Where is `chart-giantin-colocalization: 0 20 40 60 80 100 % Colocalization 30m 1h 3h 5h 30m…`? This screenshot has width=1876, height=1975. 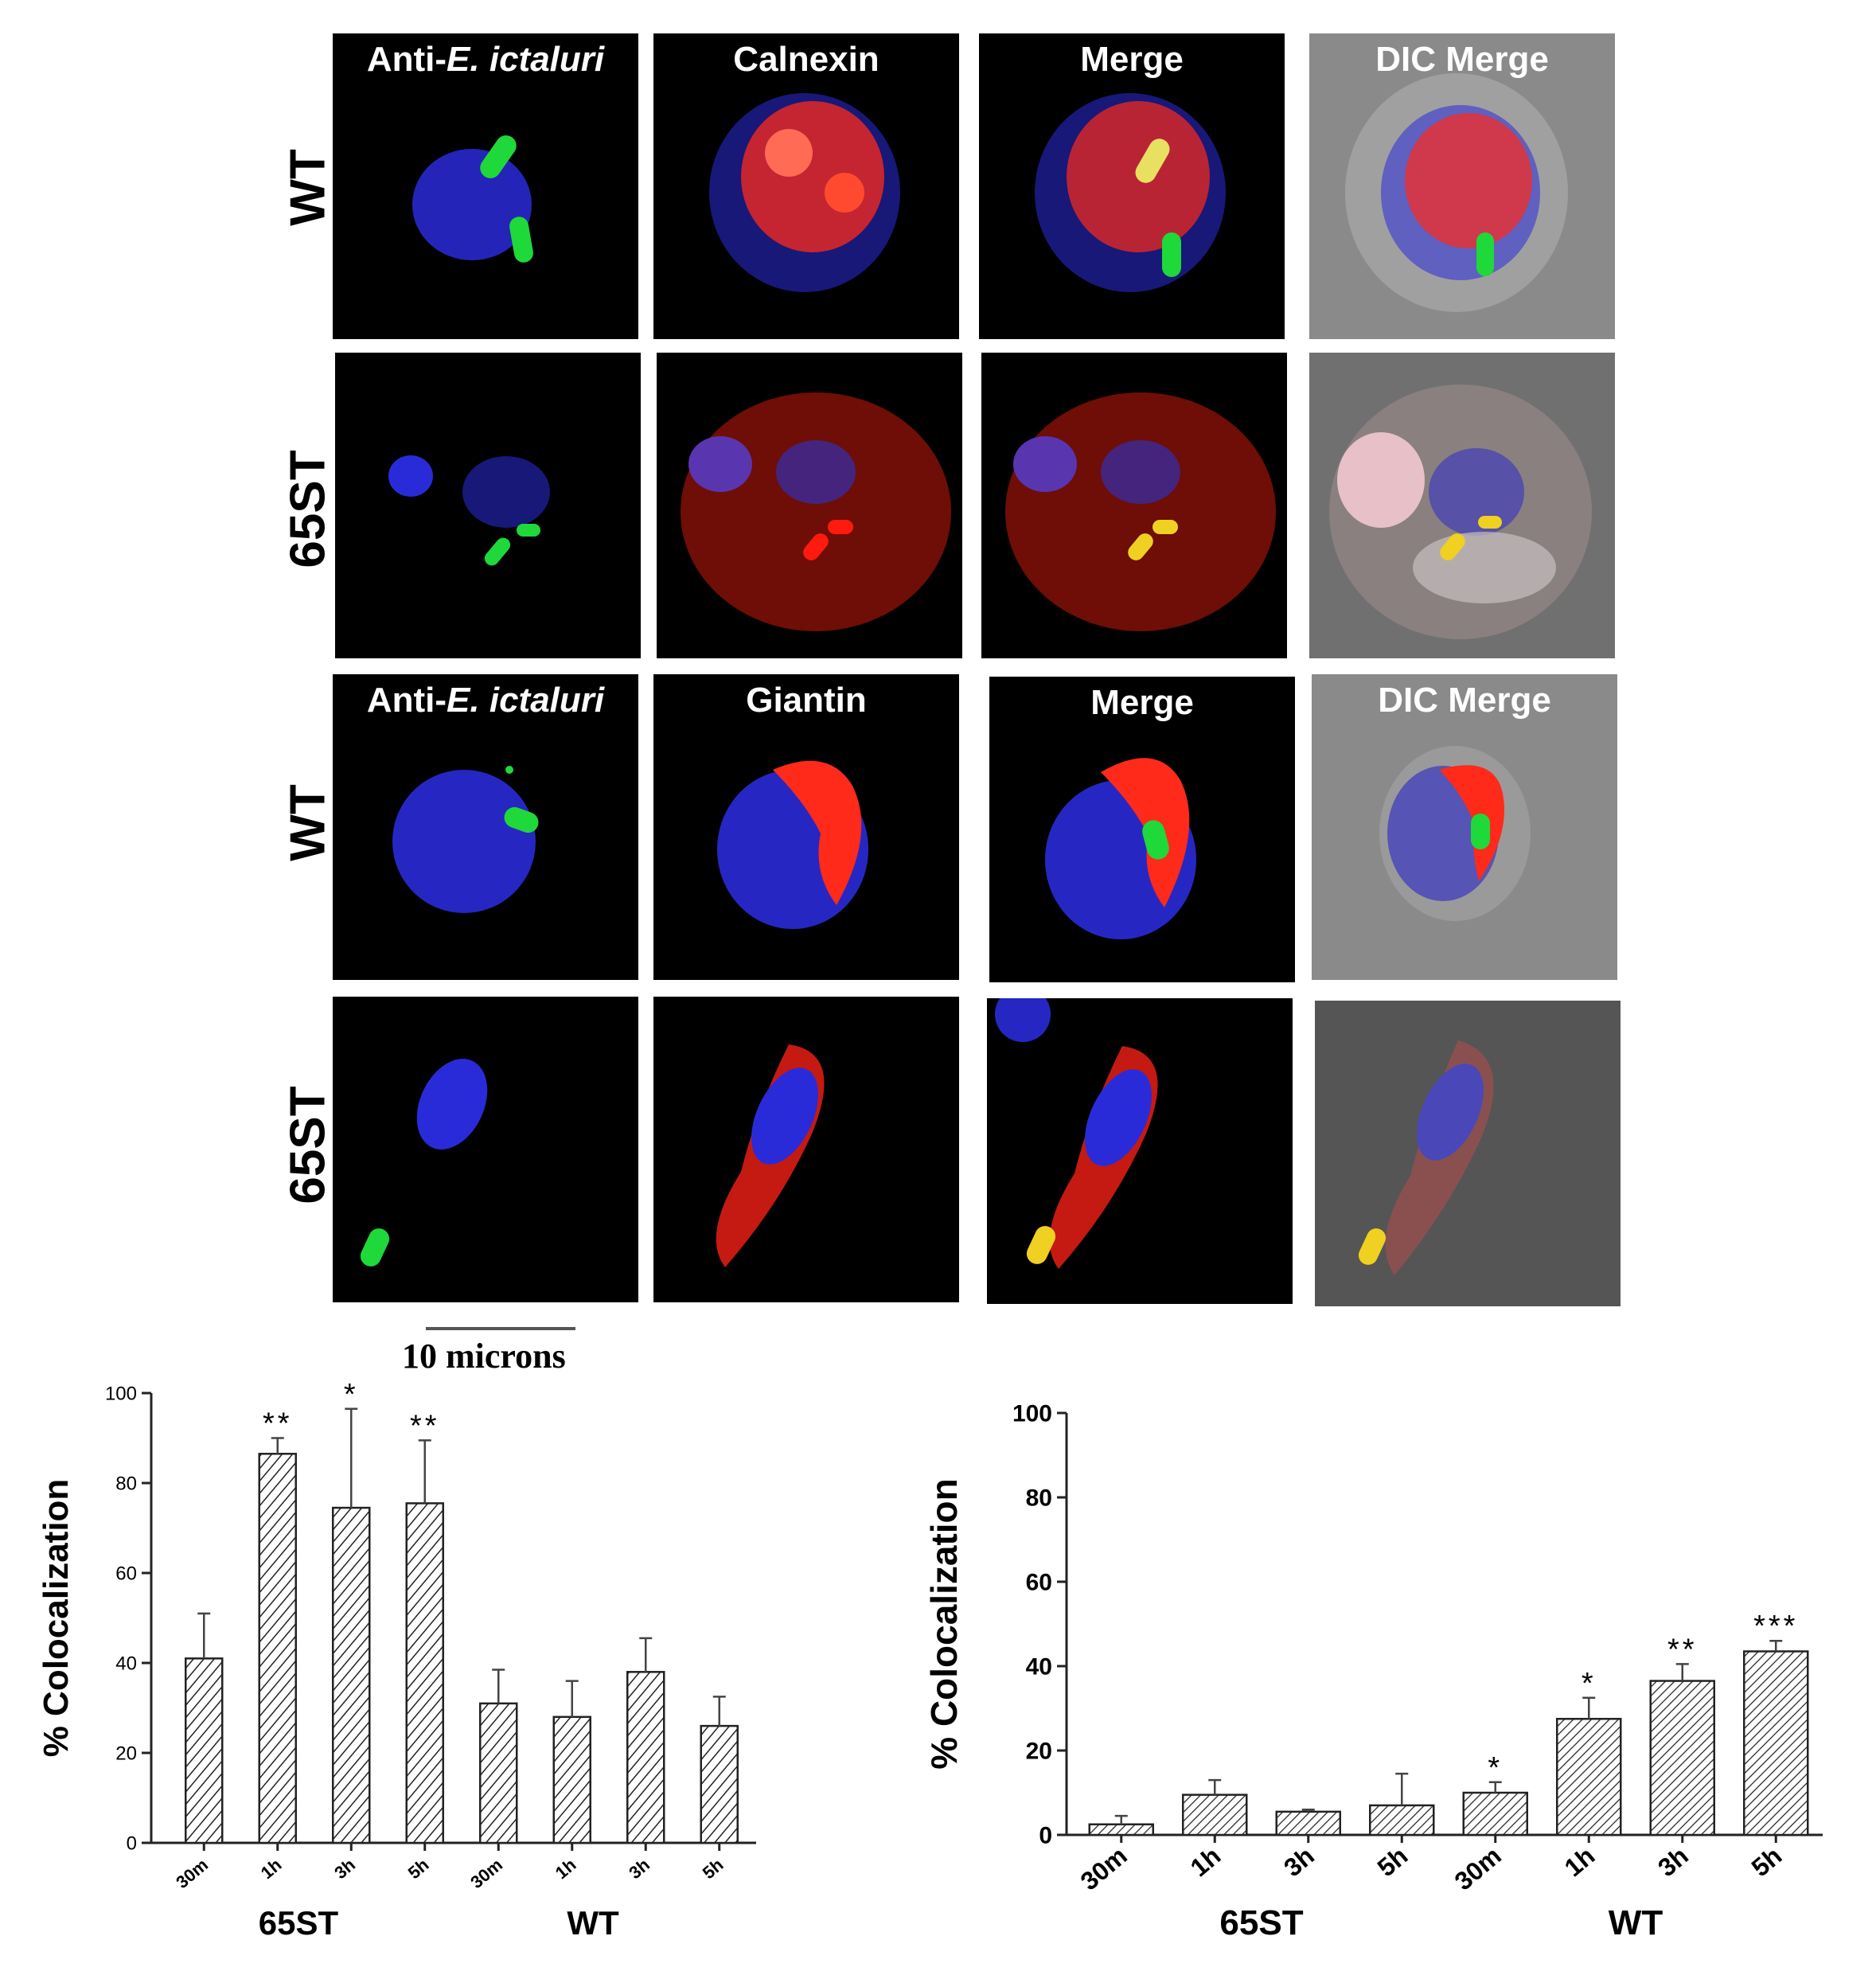 chart-giantin-colocalization: 0 20 40 60 80 100 % Colocalization 30m 1h 3h 5h 30m… is located at coordinates (1381, 1671).